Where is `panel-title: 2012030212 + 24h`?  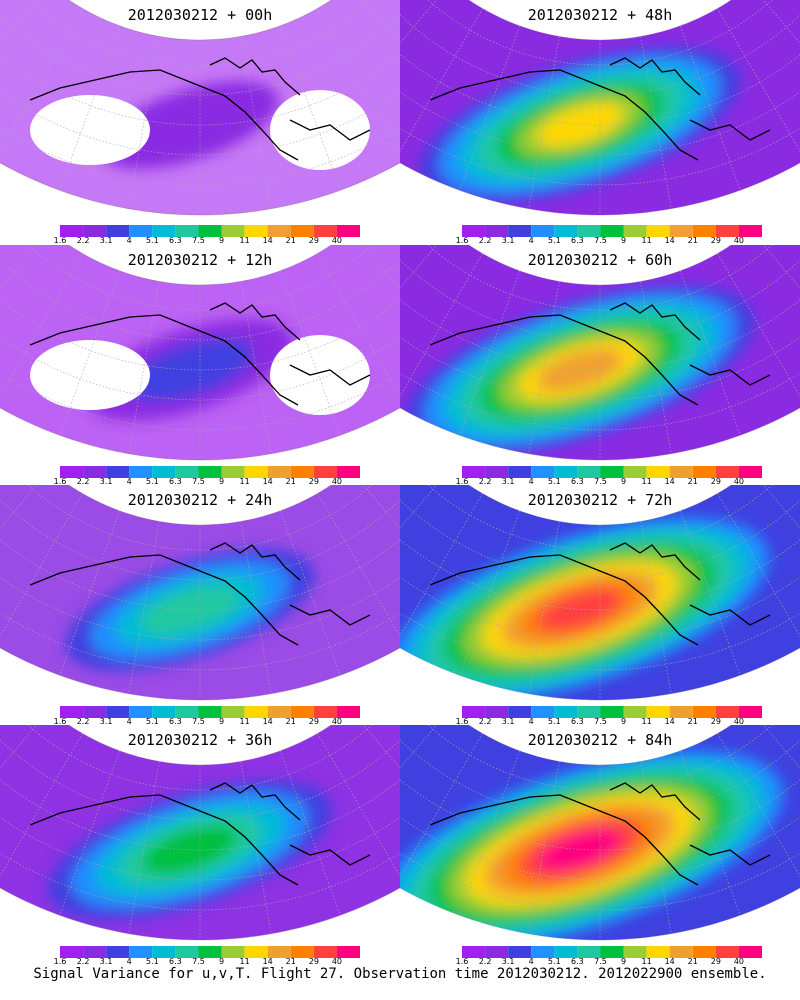
panel-title: 2012030212 + 24h is located at coordinates (200, 500).